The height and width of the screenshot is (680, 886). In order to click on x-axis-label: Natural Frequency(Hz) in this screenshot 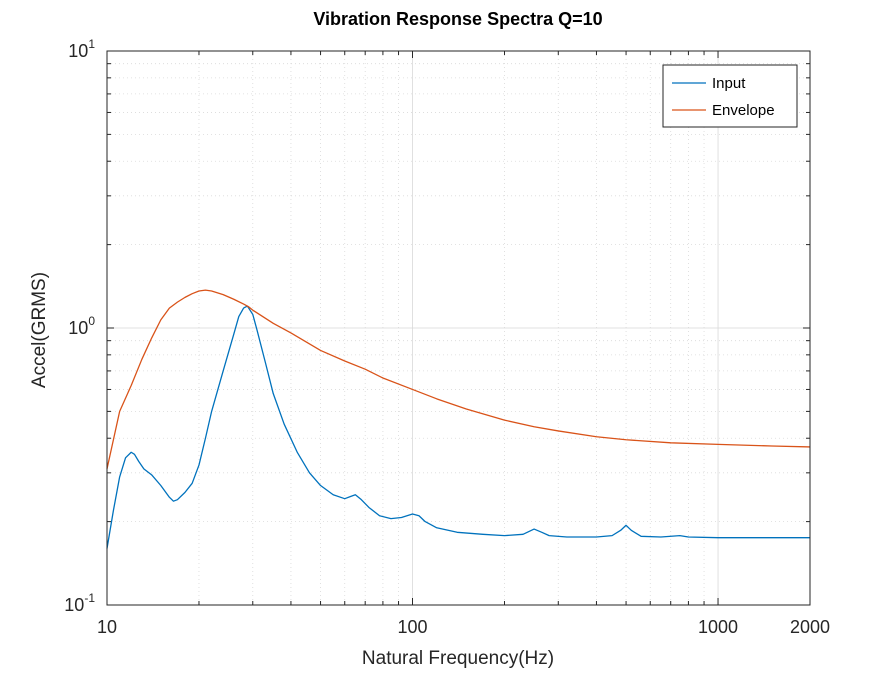, I will do `click(458, 658)`.